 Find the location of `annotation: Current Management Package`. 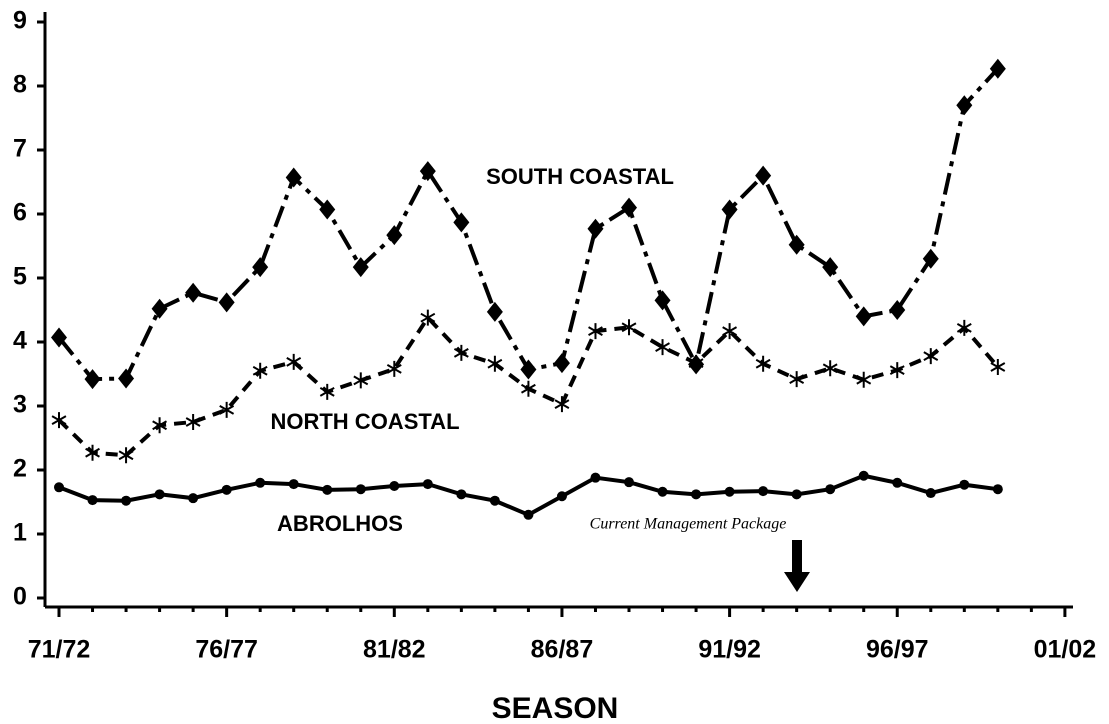

annotation: Current Management Package is located at coordinates (688, 524).